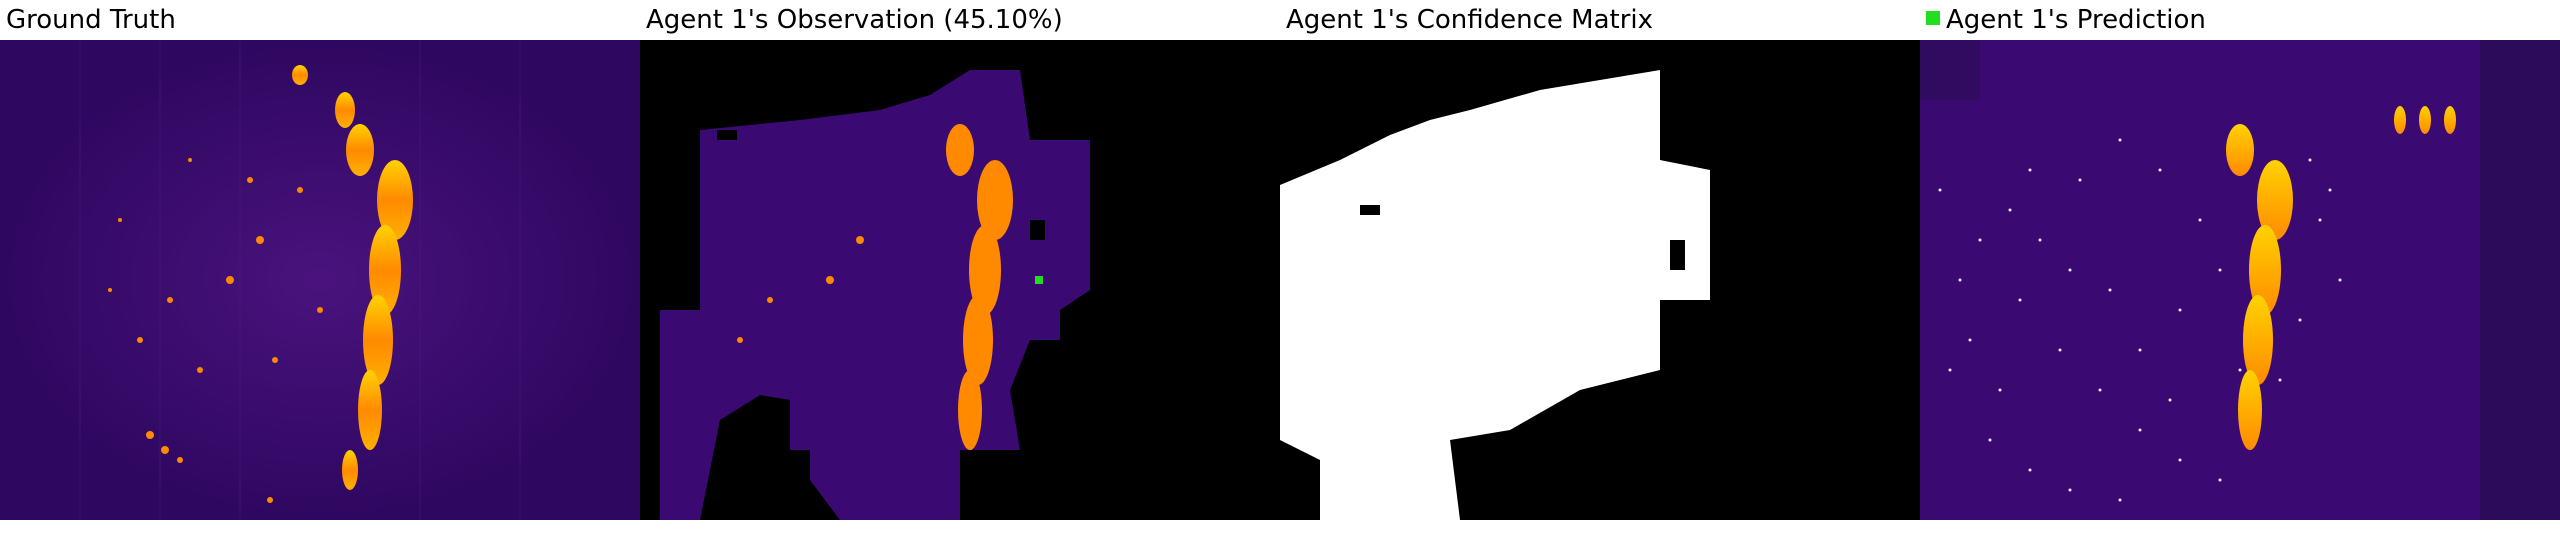 The image size is (2560, 560). What do you see at coordinates (352, 277) in the screenshot?
I see `hotspot-plume` at bounding box center [352, 277].